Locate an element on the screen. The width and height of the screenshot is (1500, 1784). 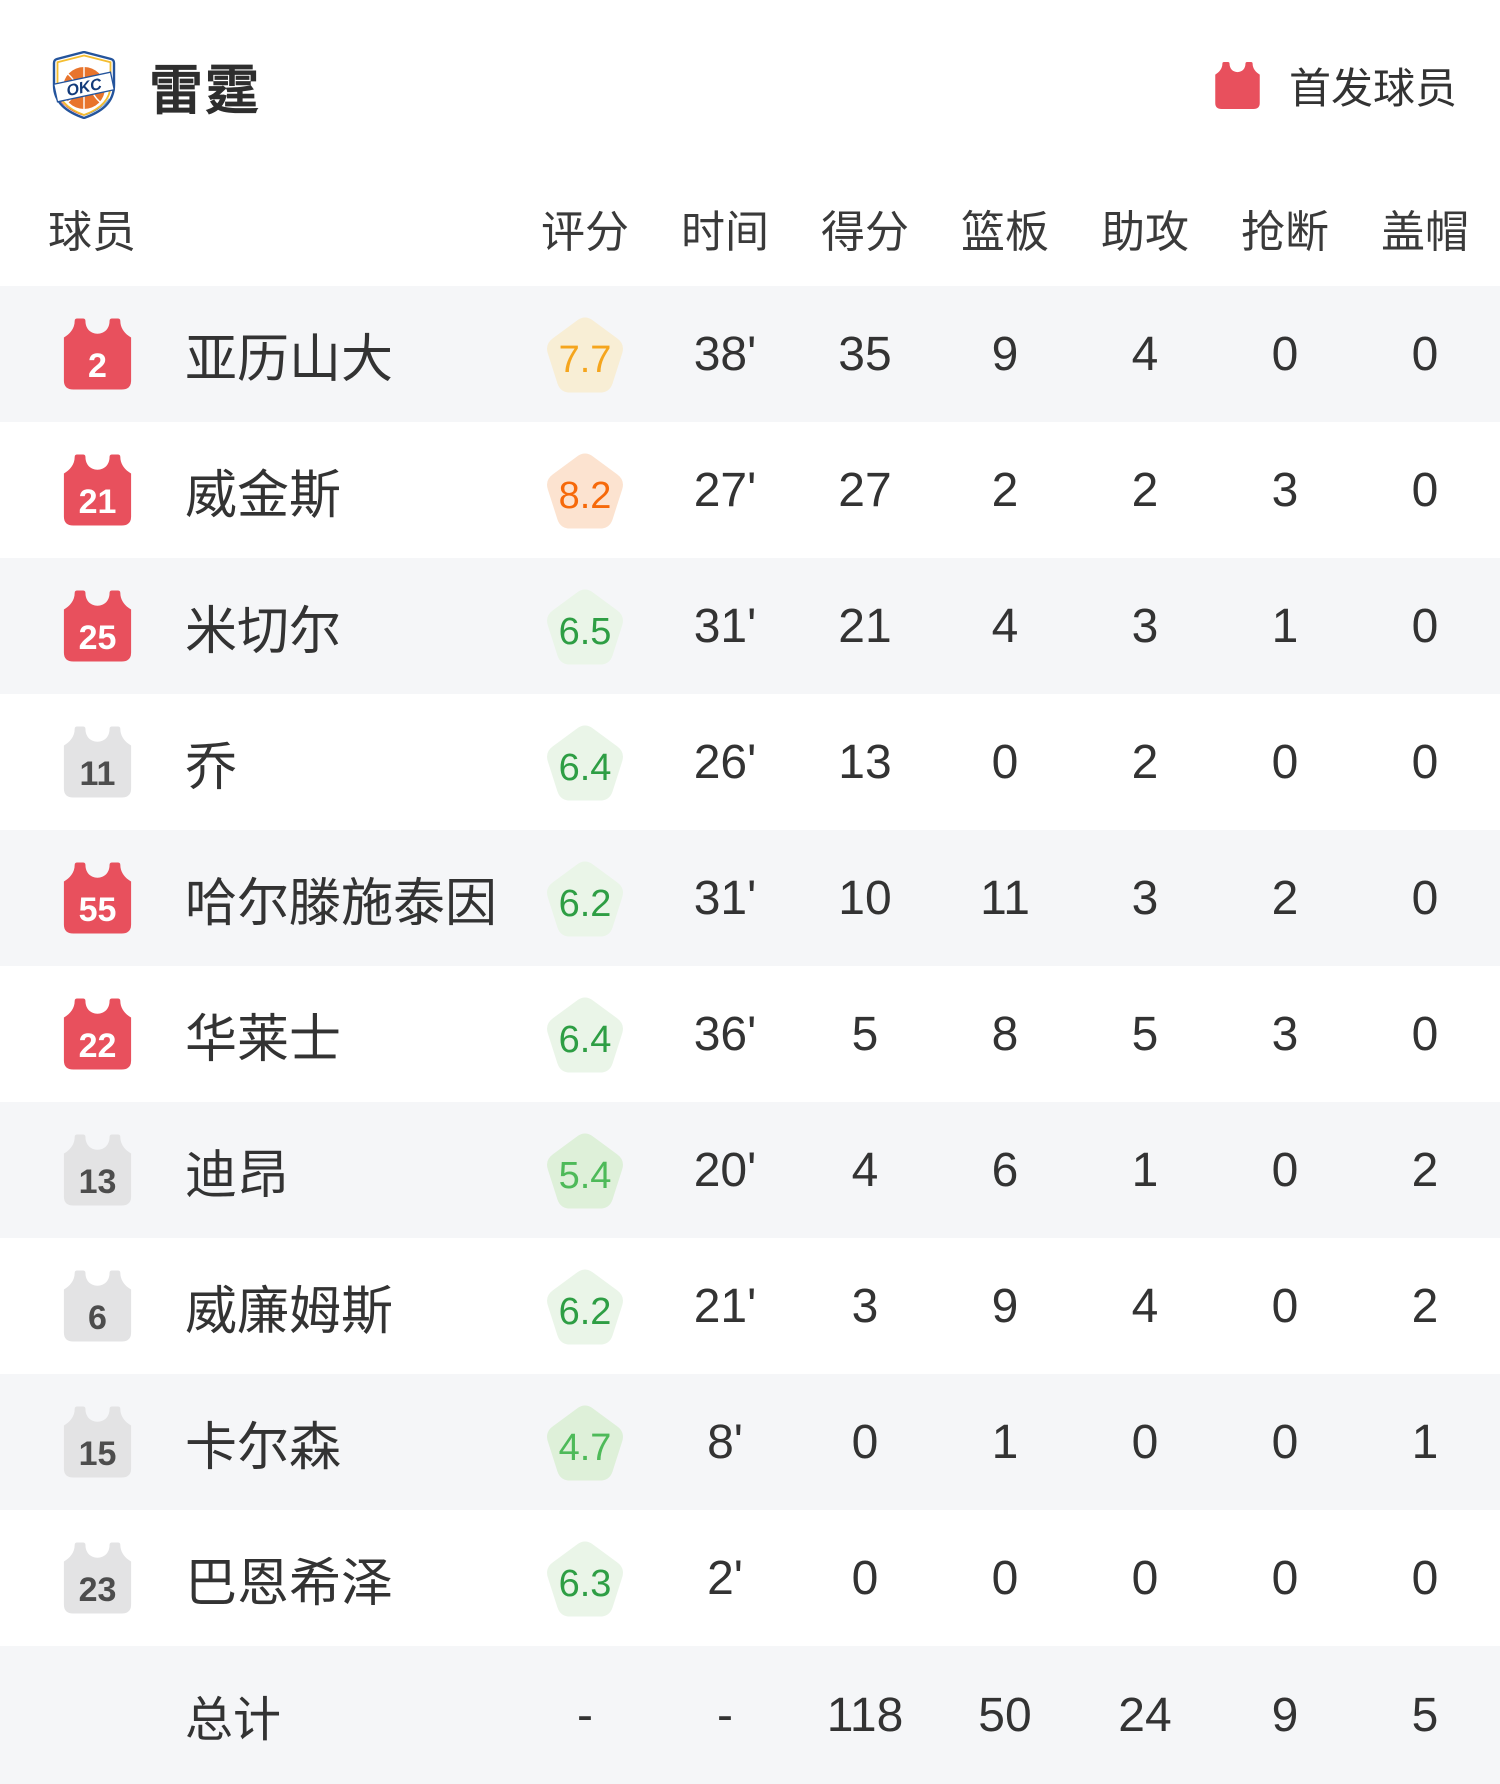
rebounds-value: 4 is located at coordinates (1005, 626).